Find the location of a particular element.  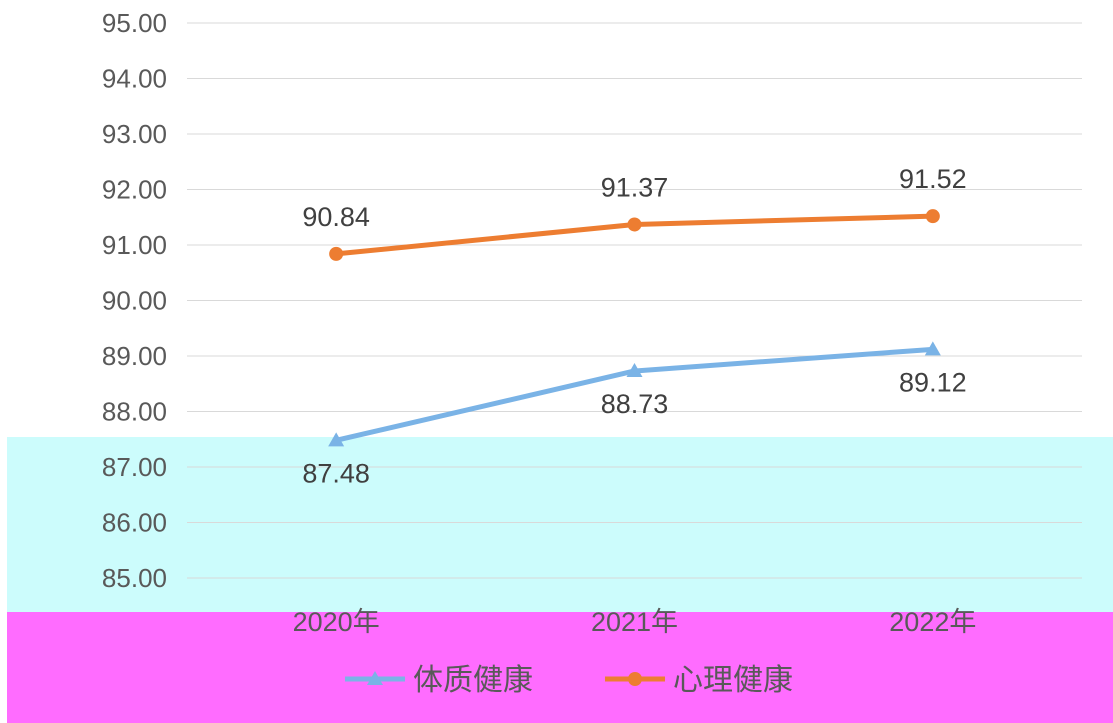

x-axis-ticks: 2020年 2021年 2022年 is located at coordinates (635, 622).